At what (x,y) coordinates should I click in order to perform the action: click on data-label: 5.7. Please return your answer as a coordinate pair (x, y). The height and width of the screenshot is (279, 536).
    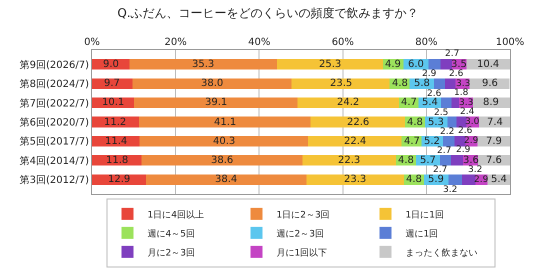
    Looking at the image, I should click on (428, 160).